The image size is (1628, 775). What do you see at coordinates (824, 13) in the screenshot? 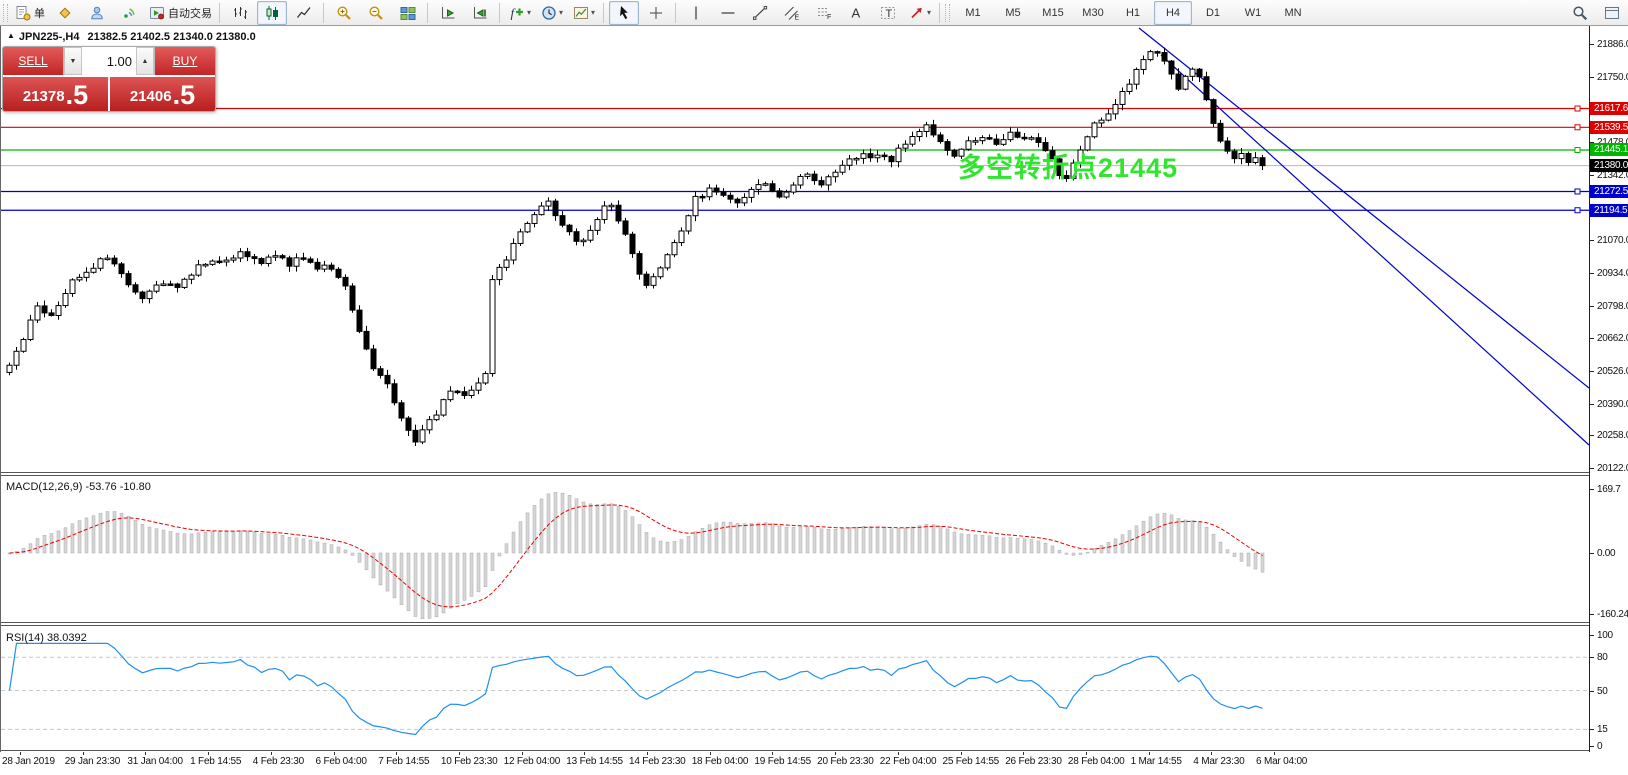
I see `fibonacci-button: F` at bounding box center [824, 13].